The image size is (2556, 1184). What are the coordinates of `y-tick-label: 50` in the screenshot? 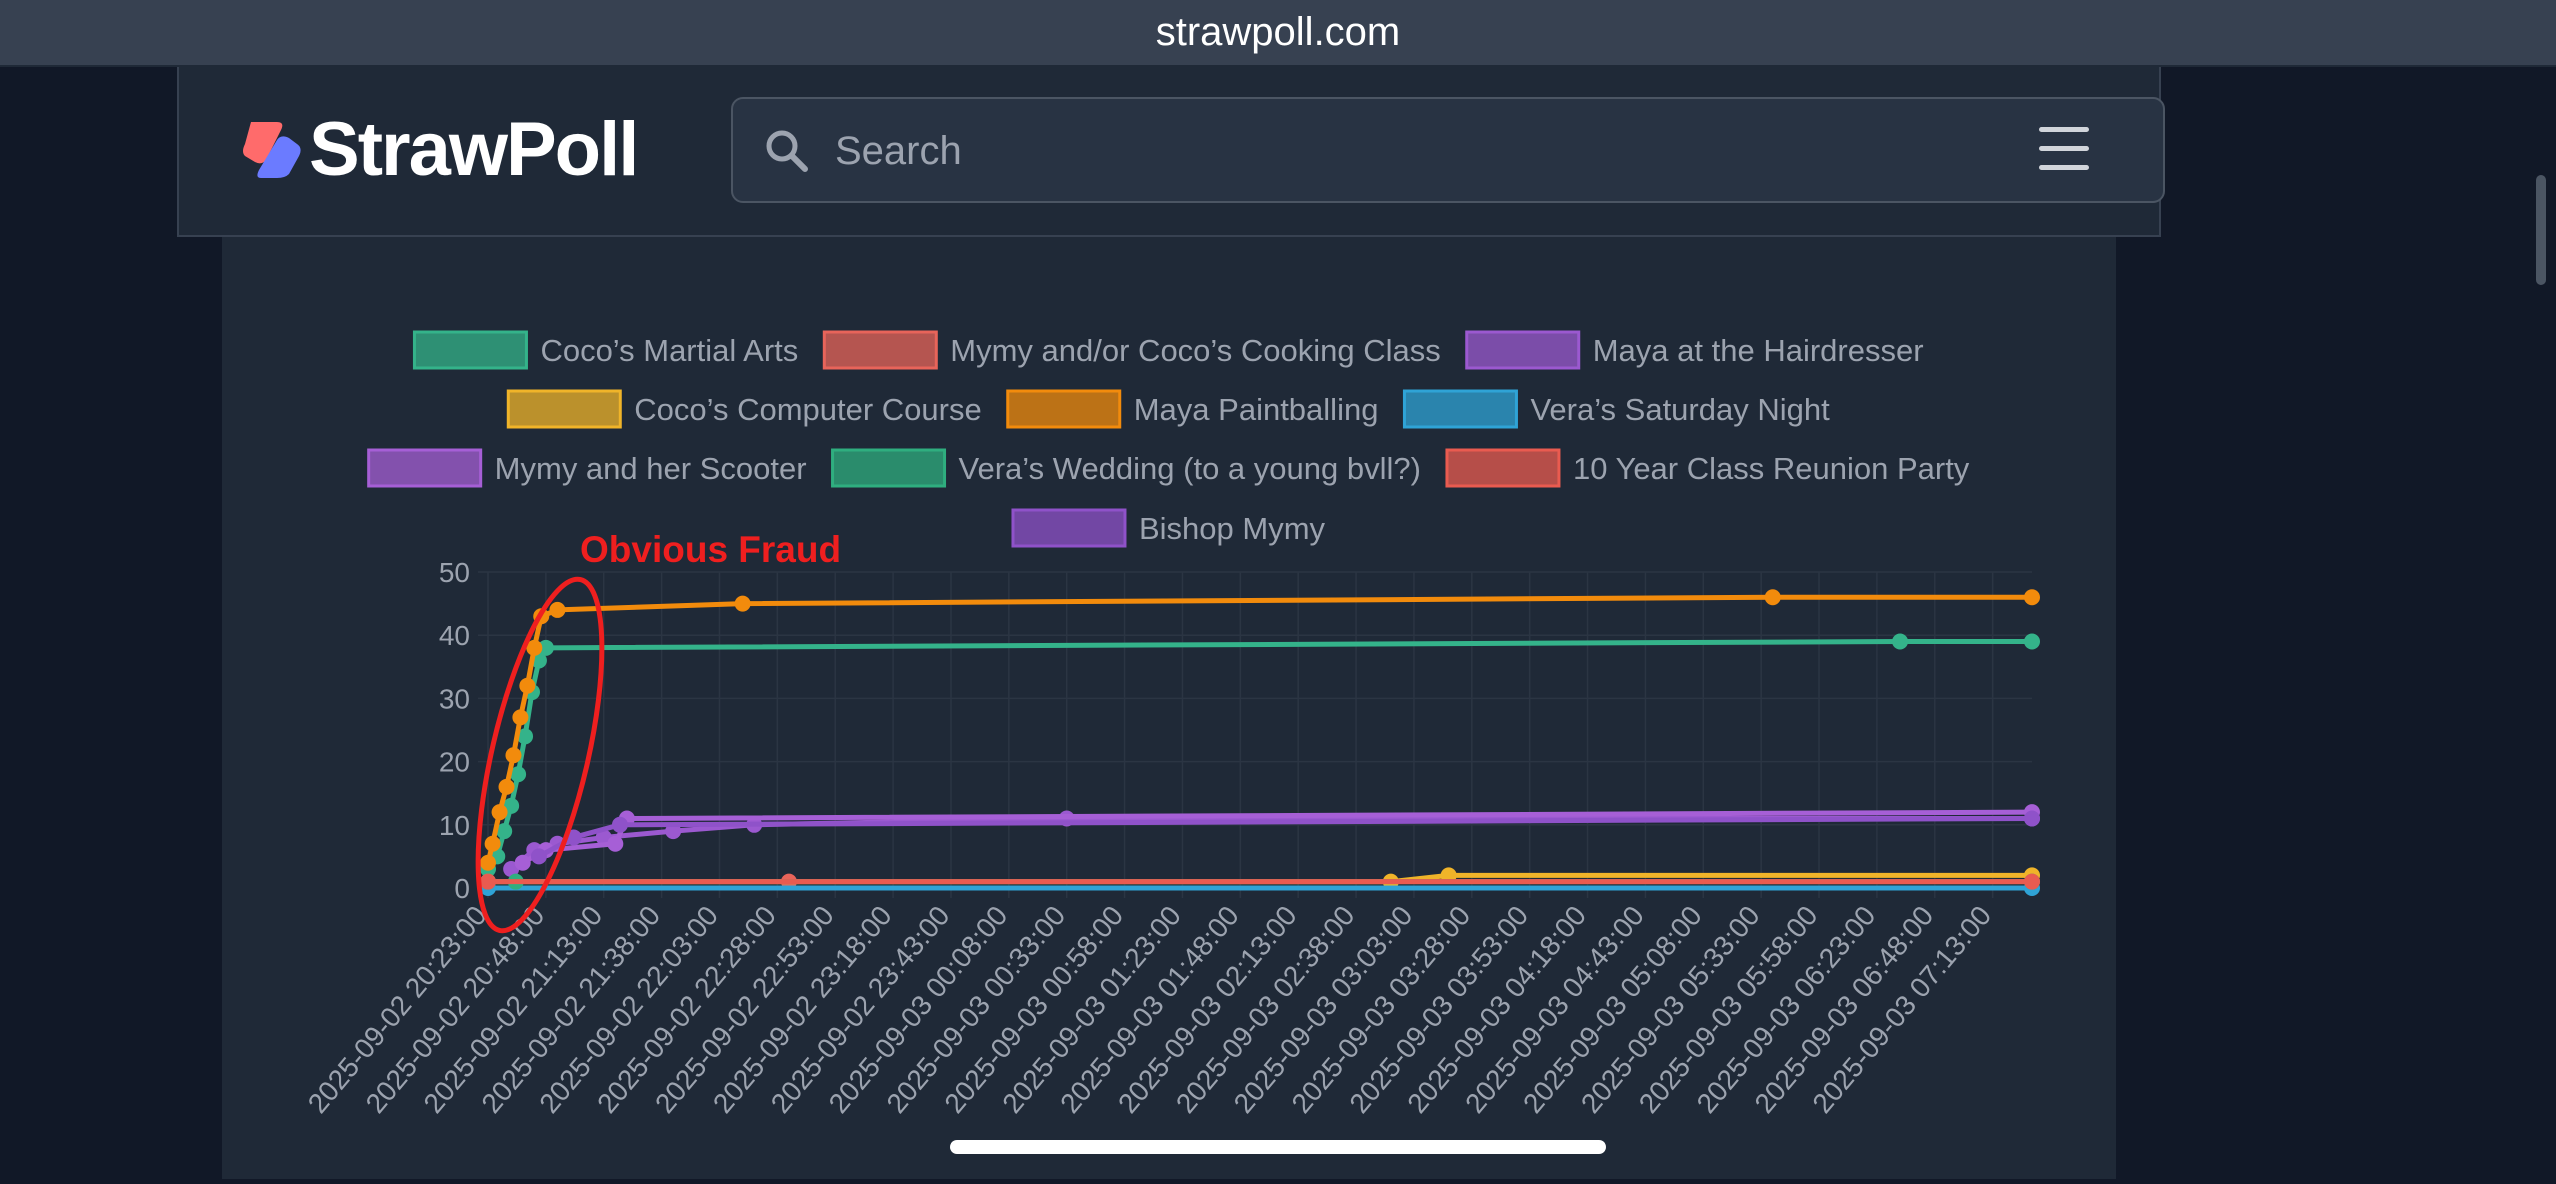 It's located at (454, 572).